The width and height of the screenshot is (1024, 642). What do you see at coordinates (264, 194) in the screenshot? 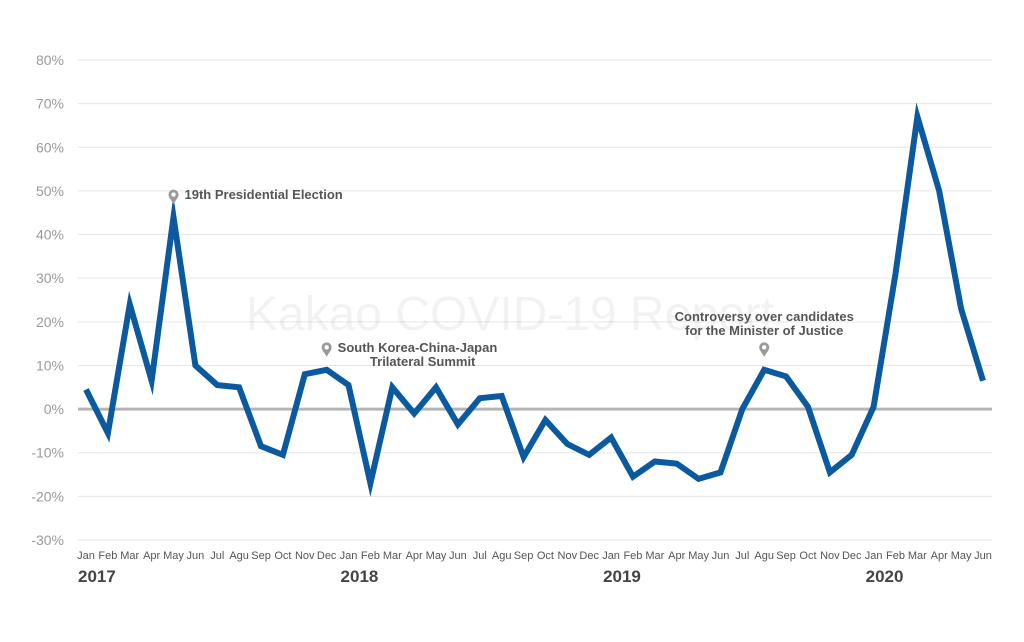
I see `annotation-label: 19th Presidential Election` at bounding box center [264, 194].